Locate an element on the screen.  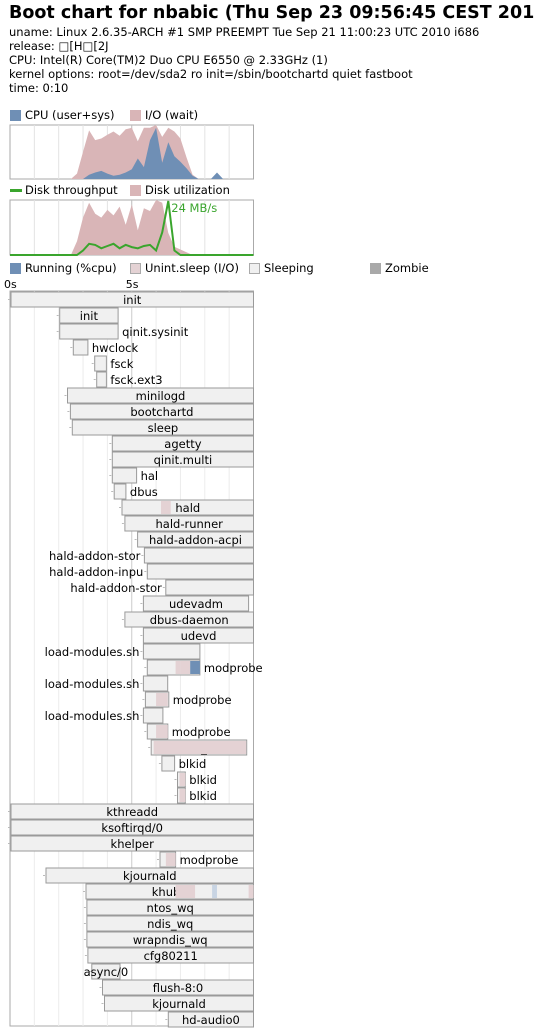
cpu-legend-swatch is located at coordinates (15, 115).